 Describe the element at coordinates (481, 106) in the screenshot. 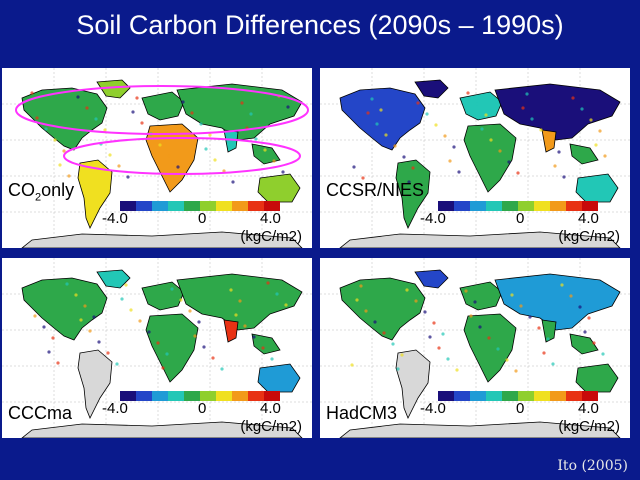

I see `continent-europe` at that location.